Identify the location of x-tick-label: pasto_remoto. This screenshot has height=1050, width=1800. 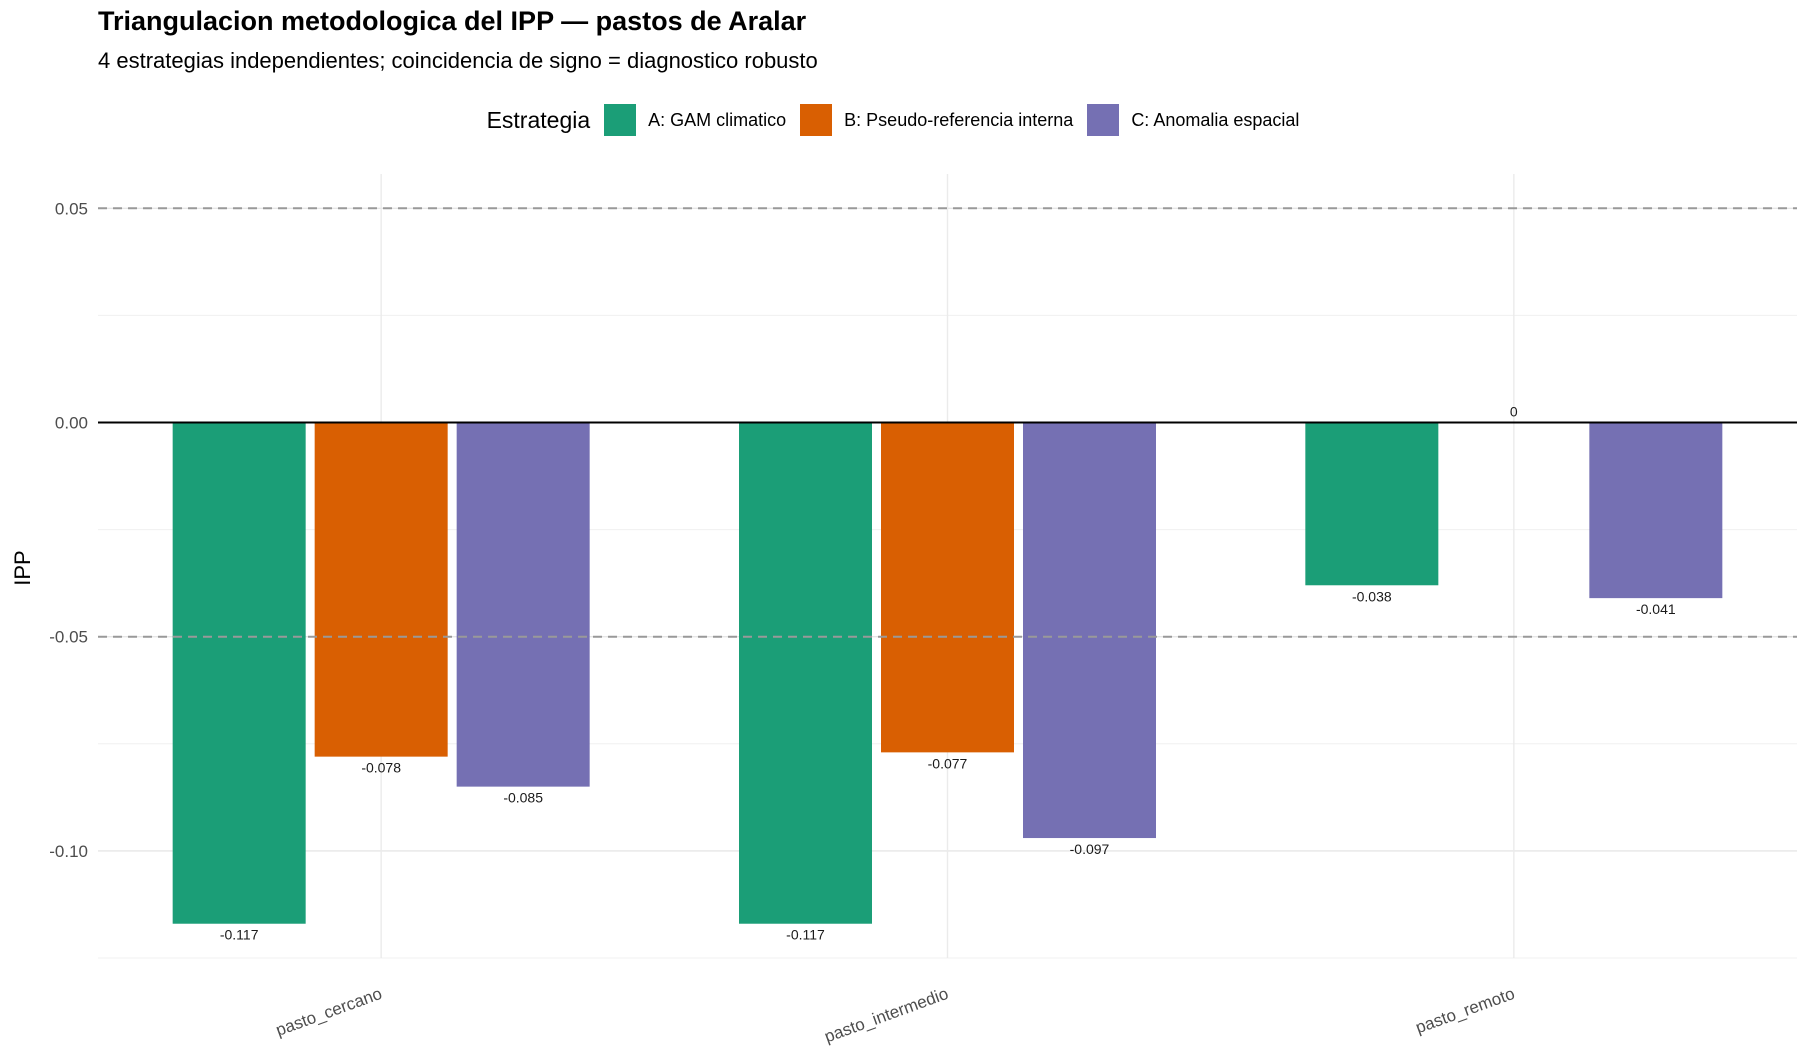
(1465, 1010).